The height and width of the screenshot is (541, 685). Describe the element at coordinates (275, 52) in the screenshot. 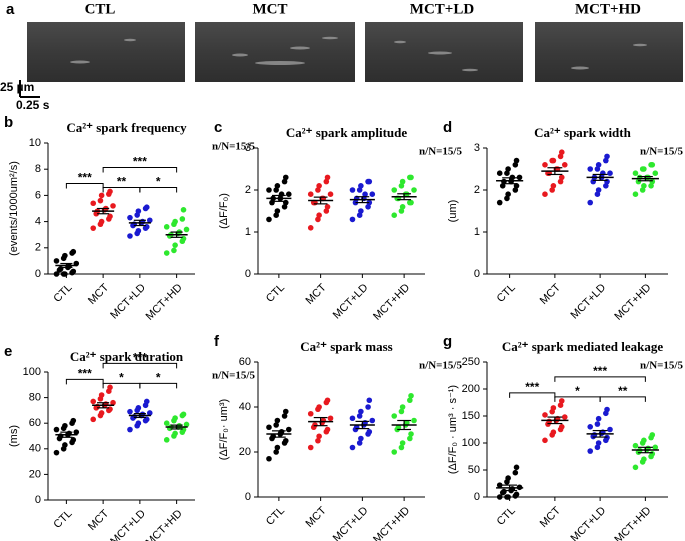

I see `kymograph-image` at that location.